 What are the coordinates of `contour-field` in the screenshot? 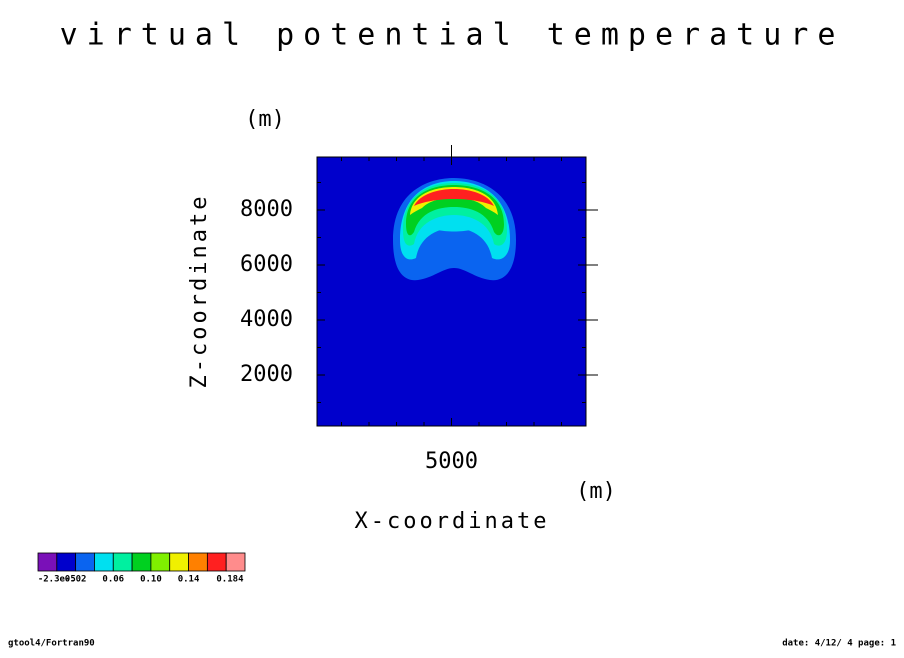 It's located at (451, 291).